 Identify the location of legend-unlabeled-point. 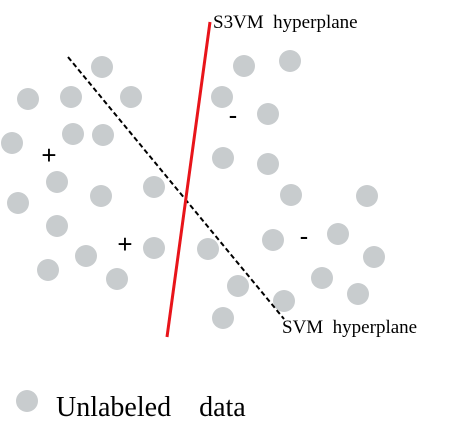
(27, 401).